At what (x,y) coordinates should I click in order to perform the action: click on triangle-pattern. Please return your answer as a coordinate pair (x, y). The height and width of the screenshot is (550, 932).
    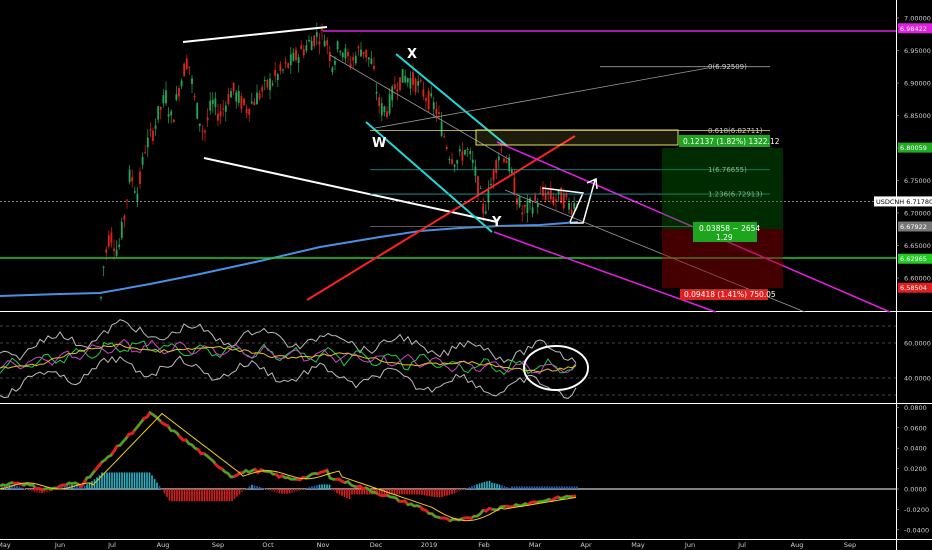
    Looking at the image, I should click on (563, 205).